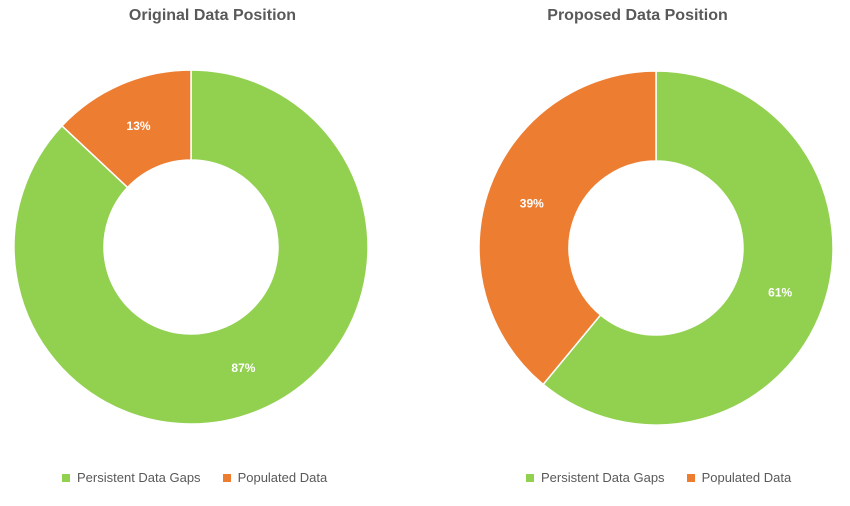 This screenshot has height=506, width=850. Describe the element at coordinates (532, 203) in the screenshot. I see `data-label-populated-data: 39%` at that location.